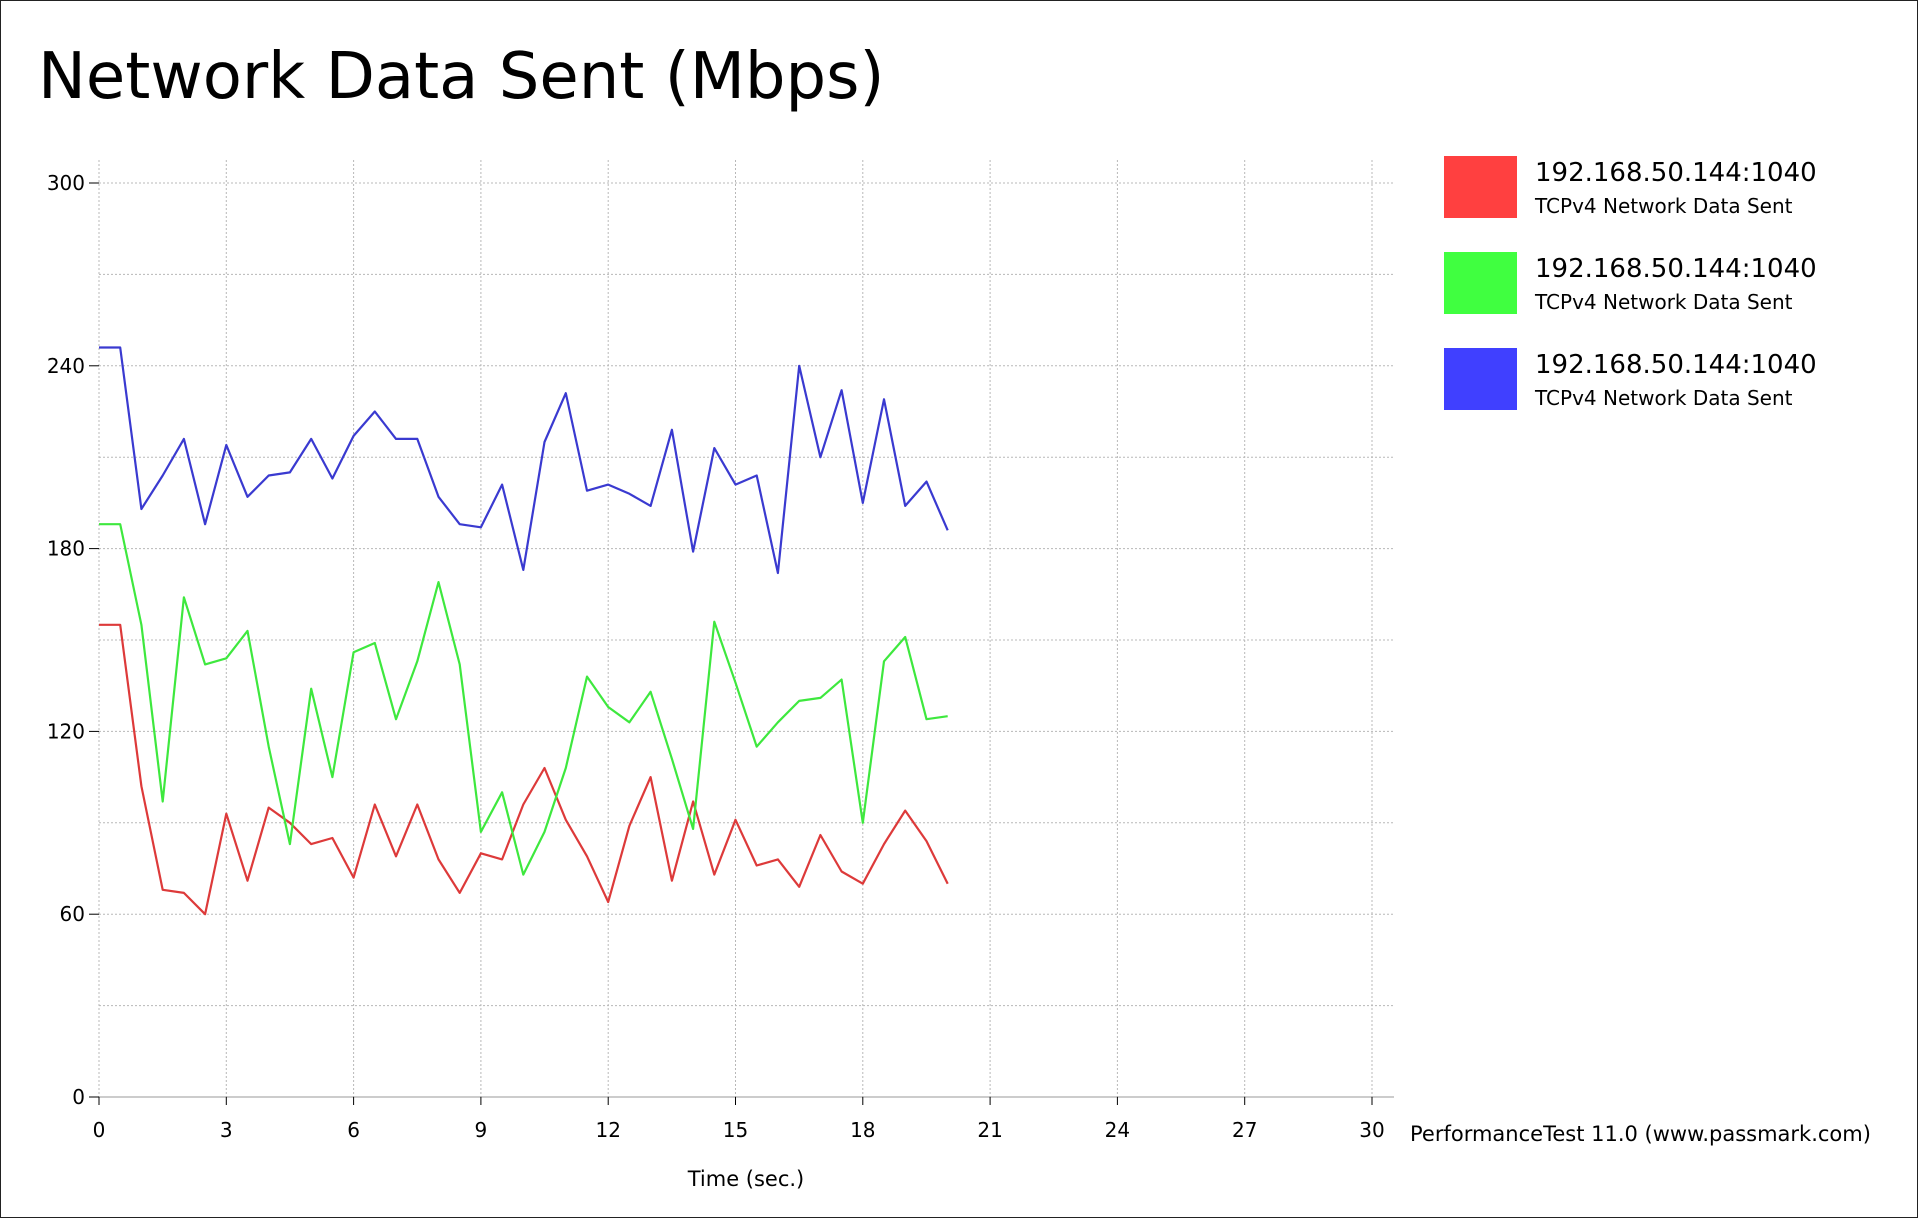 The width and height of the screenshot is (1920, 1220). What do you see at coordinates (1640, 1134) in the screenshot?
I see `footer-credit: PerformanceTest 11.0 (www.passmark.com)` at bounding box center [1640, 1134].